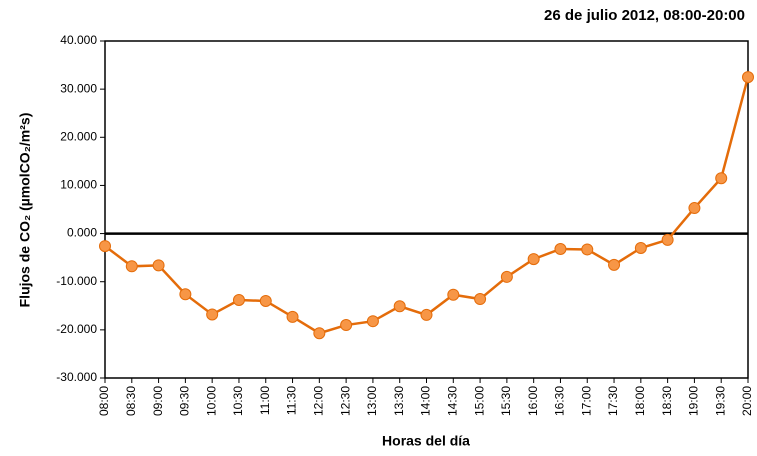 This screenshot has height=456, width=757. I want to click on x-tick-label: 16:00, so click(533, 401).